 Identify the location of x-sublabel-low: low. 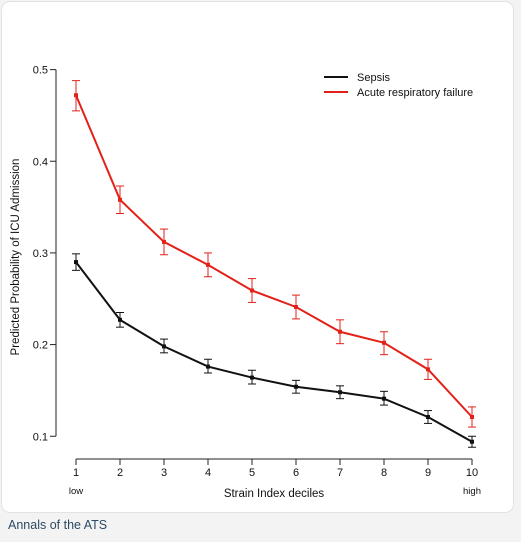
(76, 491).